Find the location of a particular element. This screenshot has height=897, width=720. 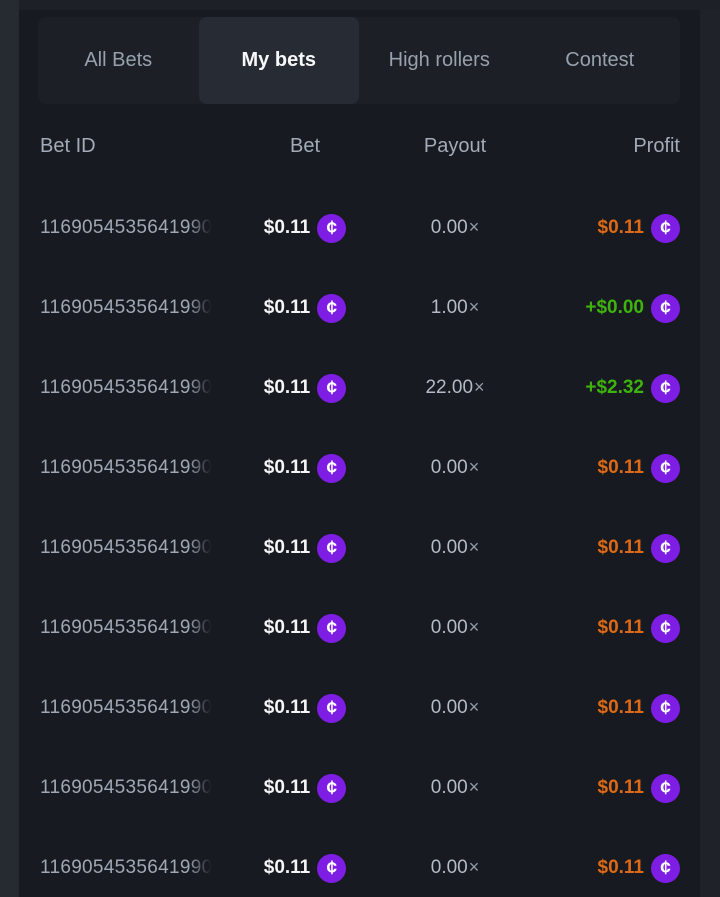

tab-my-bets: My bets is located at coordinates (278, 60).